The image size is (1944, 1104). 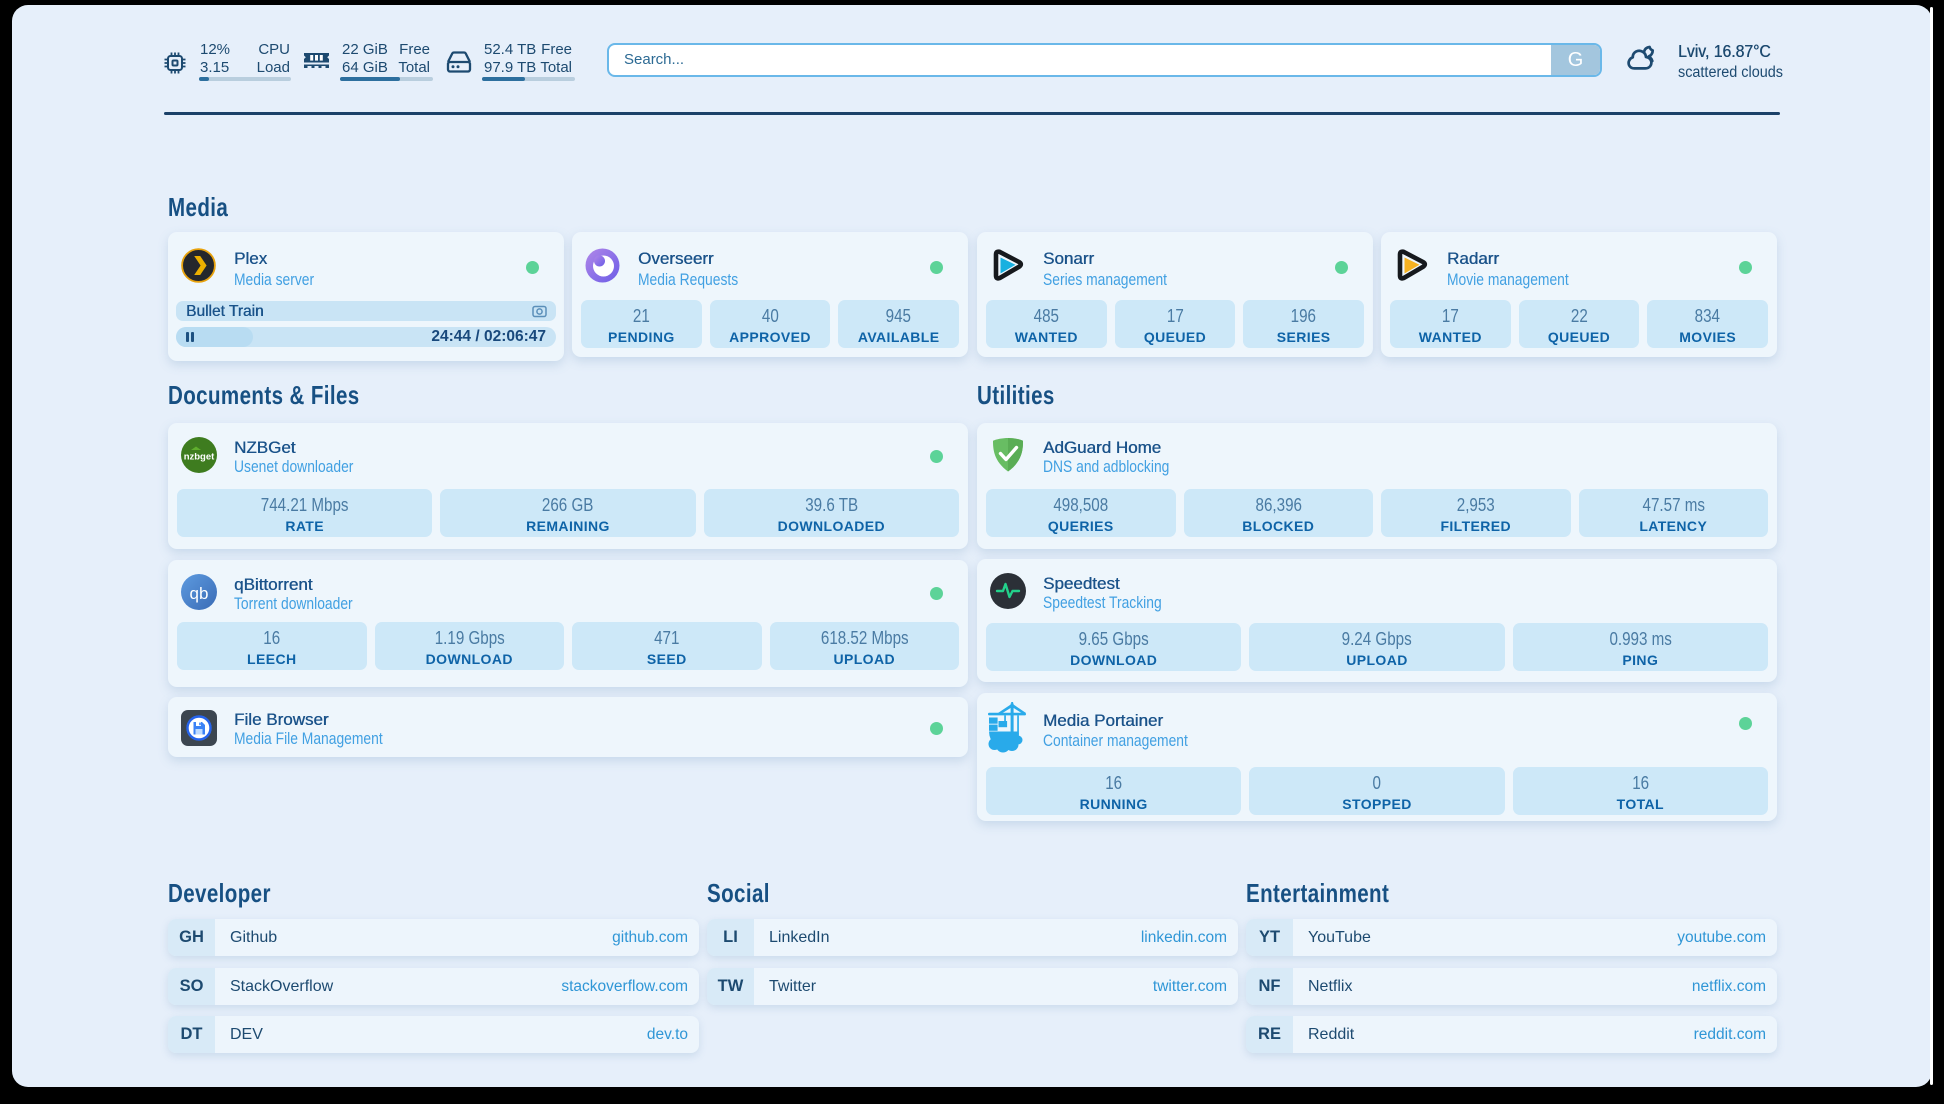 What do you see at coordinates (199, 593) in the screenshot?
I see `svg-text: qb` at bounding box center [199, 593].